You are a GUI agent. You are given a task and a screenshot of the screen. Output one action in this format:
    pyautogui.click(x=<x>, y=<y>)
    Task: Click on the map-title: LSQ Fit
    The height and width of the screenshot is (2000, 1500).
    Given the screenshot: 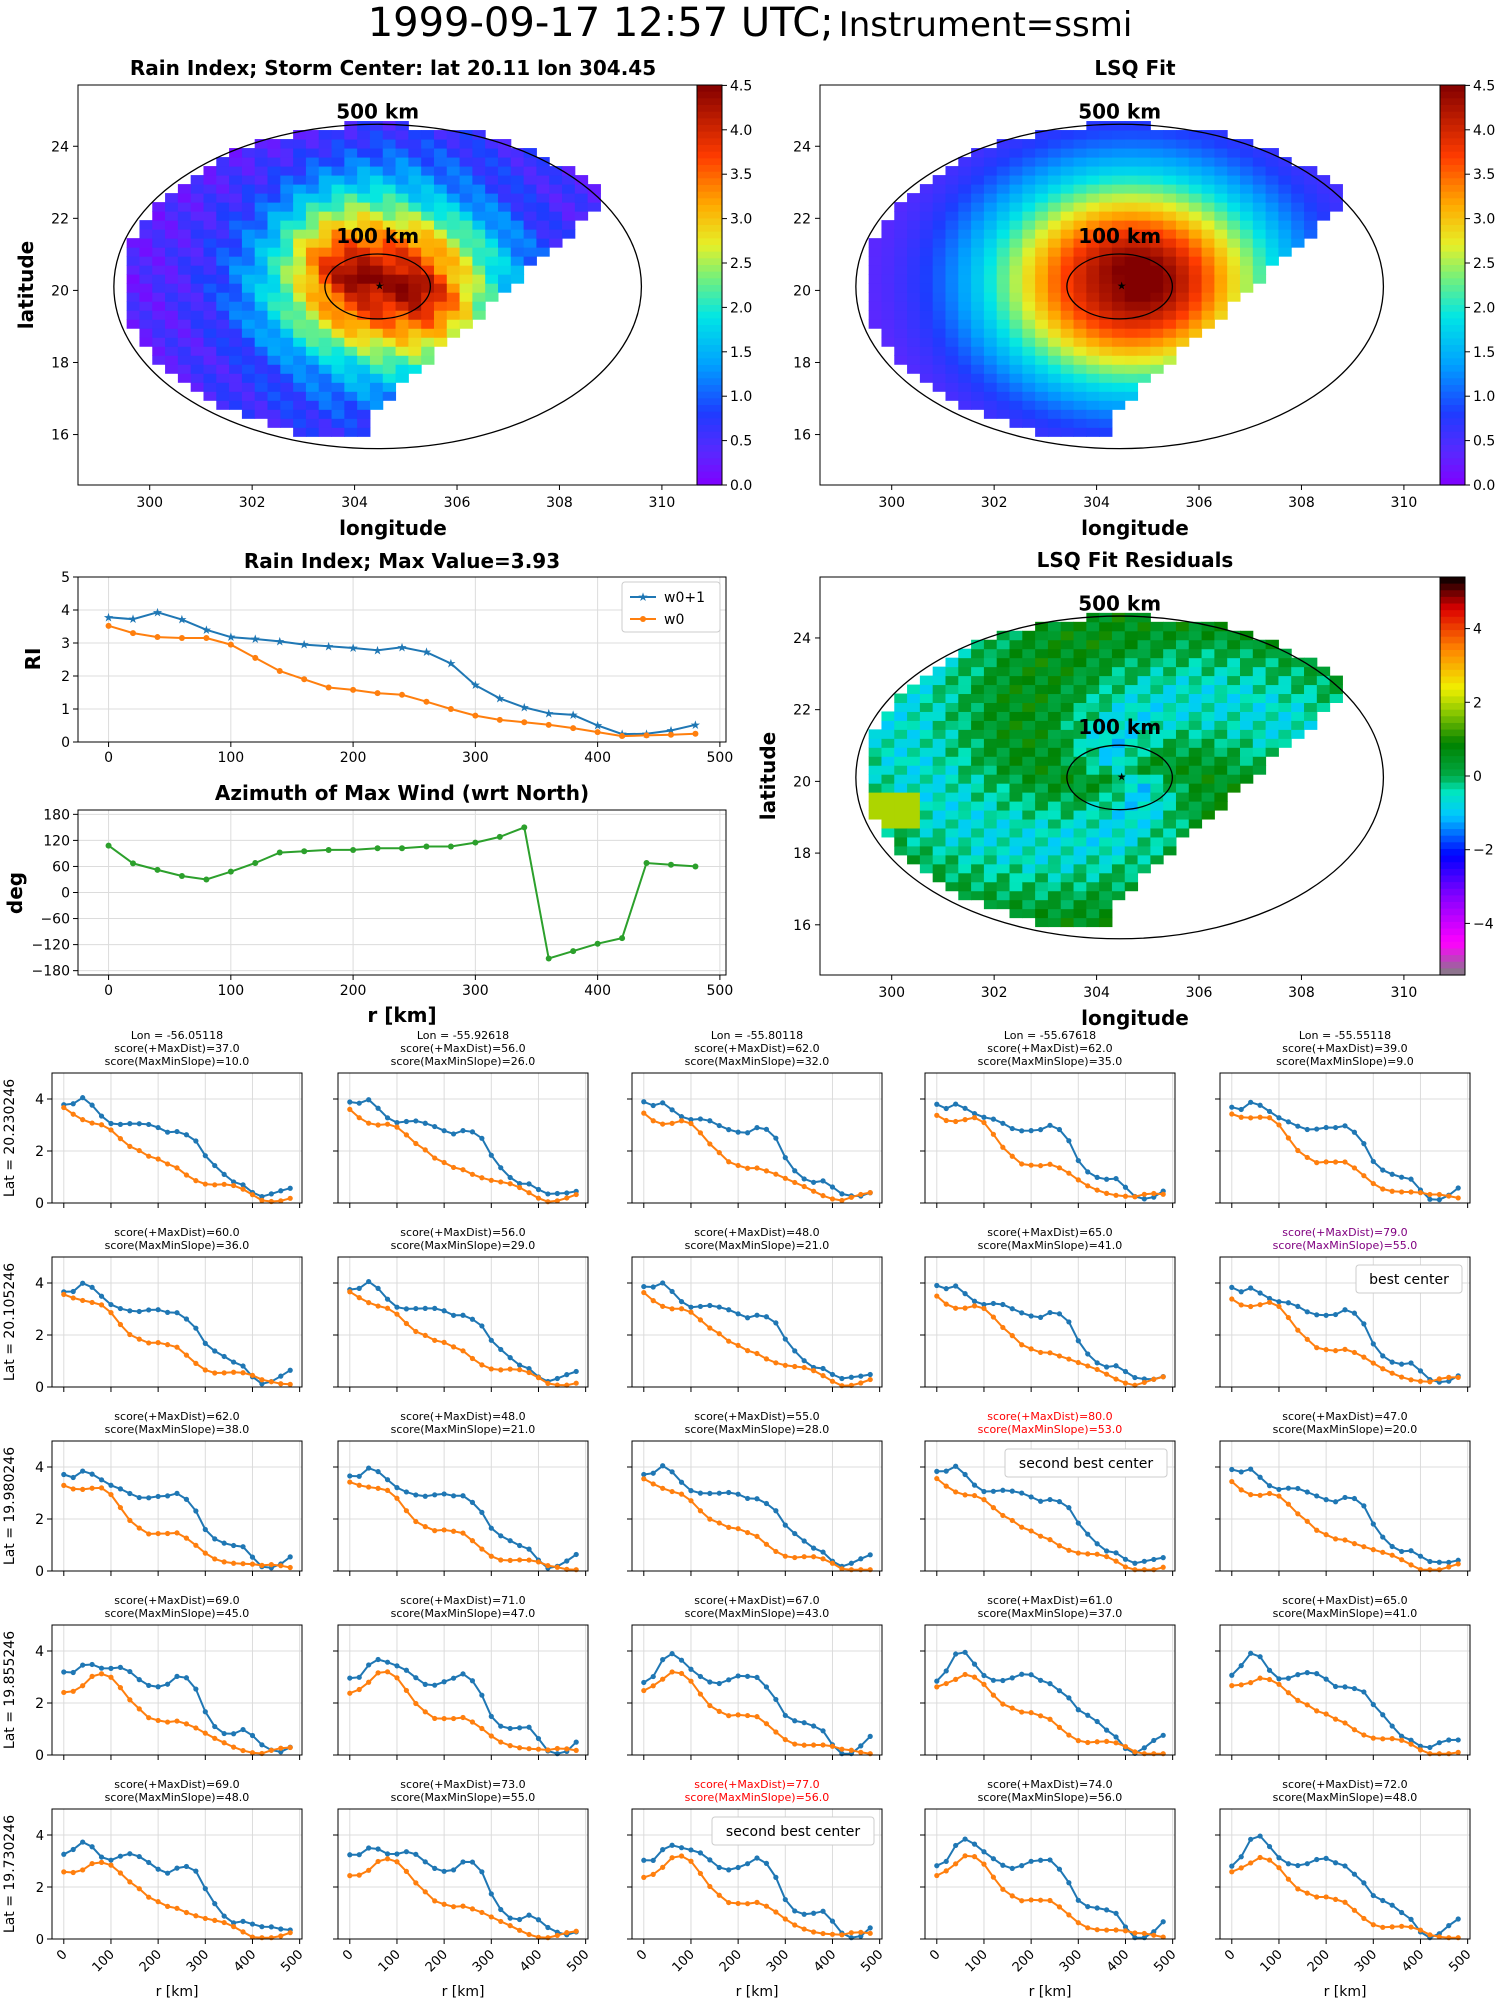 What is the action you would take?
    pyautogui.click(x=1135, y=68)
    